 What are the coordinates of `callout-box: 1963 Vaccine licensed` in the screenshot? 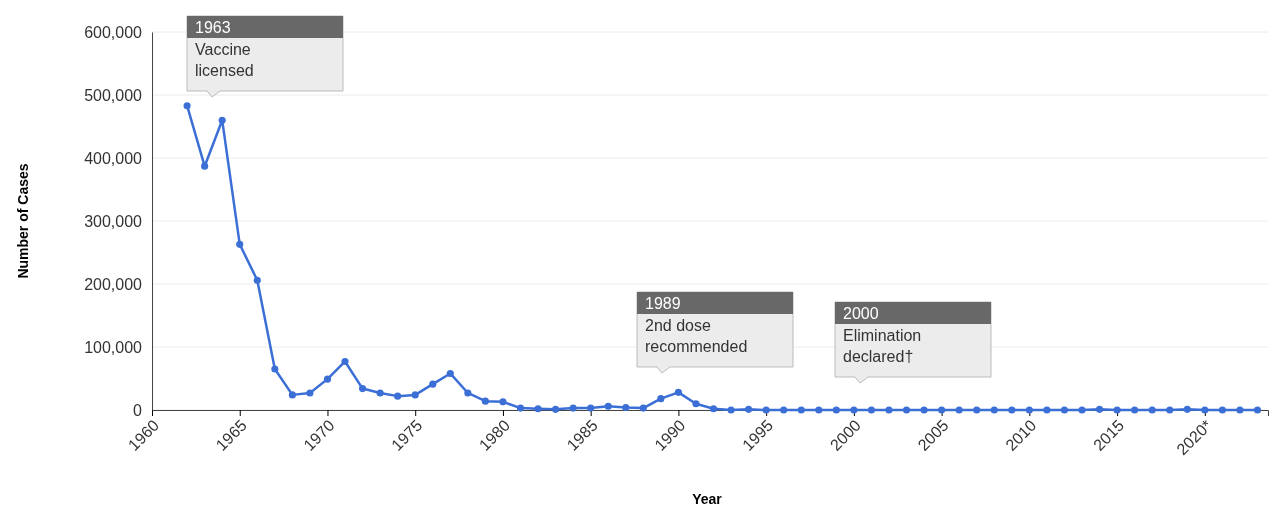 It's located at (265, 56).